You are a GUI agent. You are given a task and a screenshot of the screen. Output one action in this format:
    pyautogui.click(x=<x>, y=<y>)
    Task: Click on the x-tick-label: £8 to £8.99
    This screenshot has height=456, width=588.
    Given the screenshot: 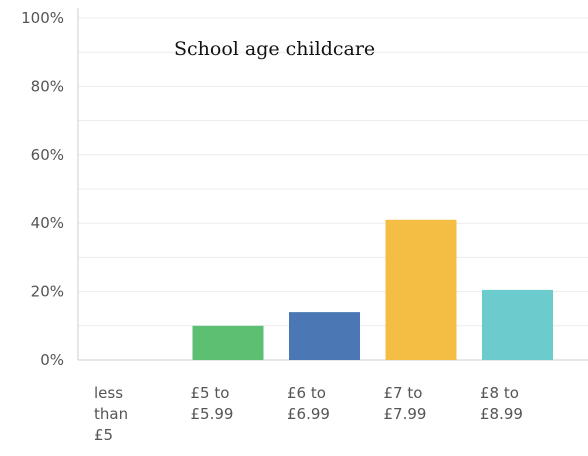 What is the action you would take?
    pyautogui.click(x=501, y=403)
    